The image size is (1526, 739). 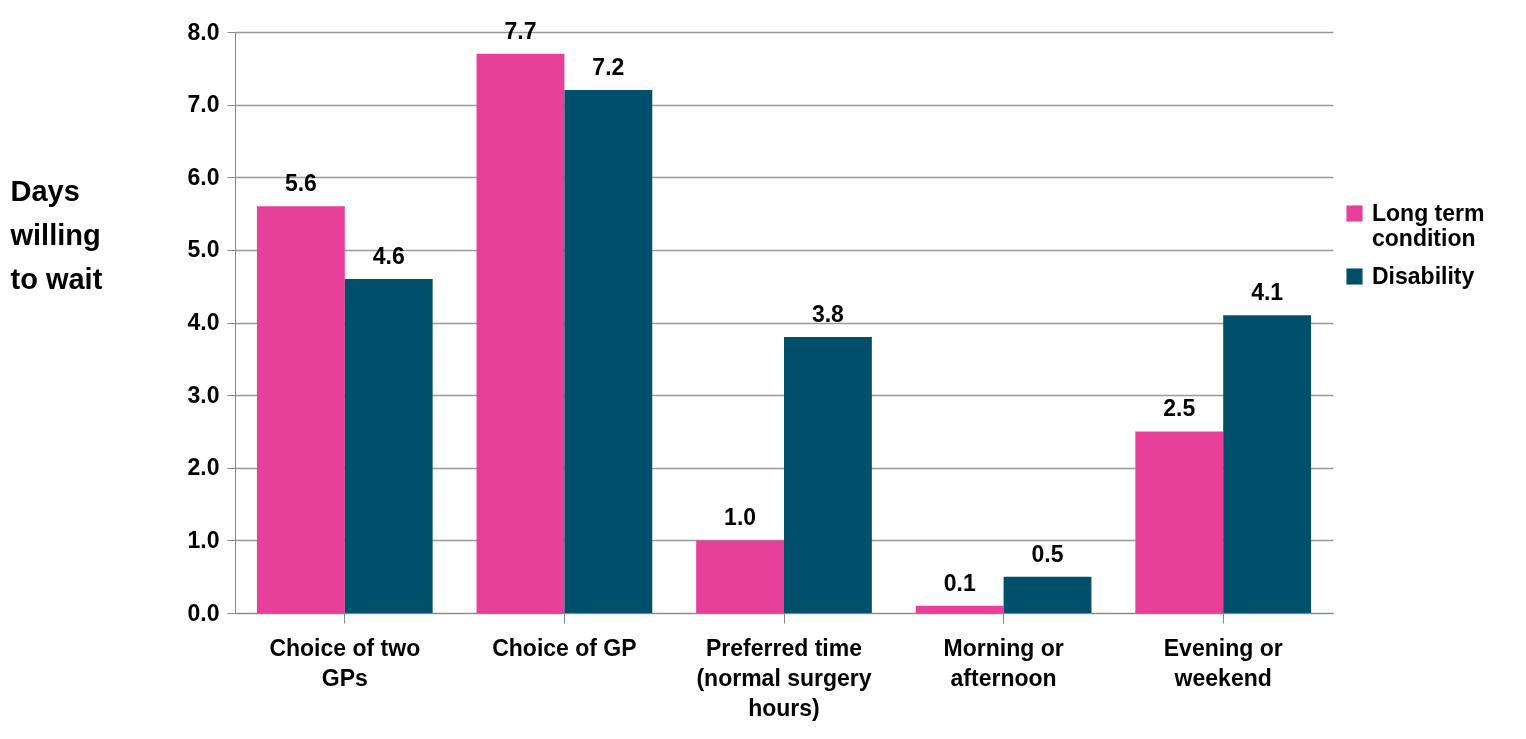 I want to click on y-tick-label: 6.0, so click(x=203, y=176).